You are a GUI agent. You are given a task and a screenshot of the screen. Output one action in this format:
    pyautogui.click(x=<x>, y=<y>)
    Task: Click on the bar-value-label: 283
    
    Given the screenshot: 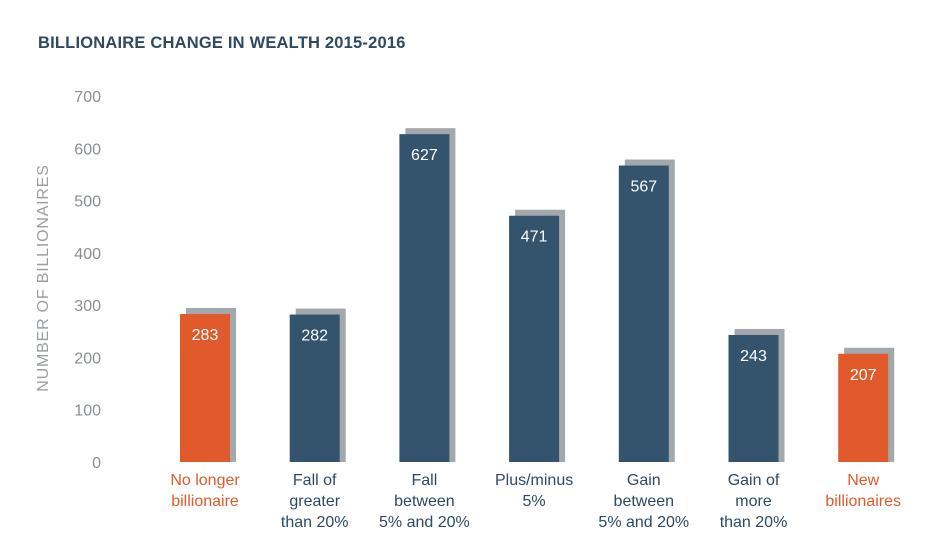 What is the action you would take?
    pyautogui.click(x=205, y=335)
    